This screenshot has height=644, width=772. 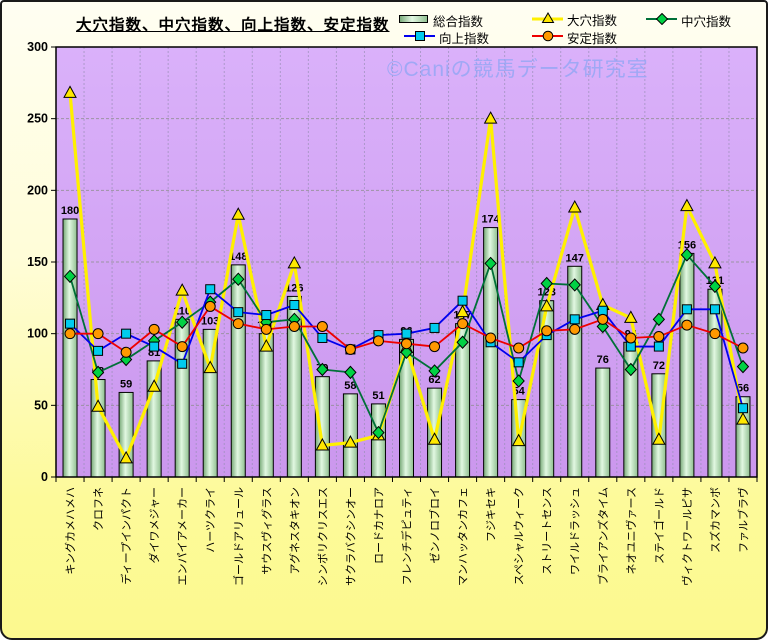 I want to click on x-category-label: ディープインパクト, so click(x=126, y=536).